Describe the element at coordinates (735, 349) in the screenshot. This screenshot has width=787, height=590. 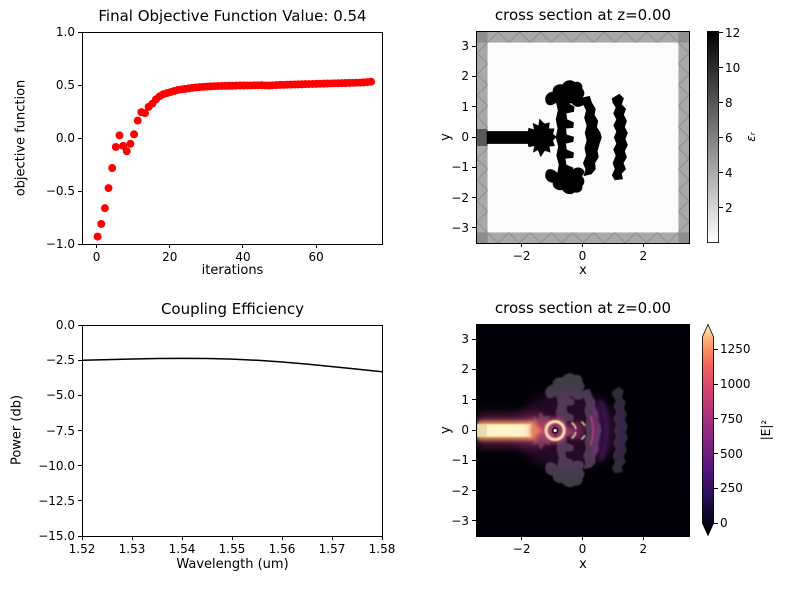
I see `colorbar-tick-label: 1250` at that location.